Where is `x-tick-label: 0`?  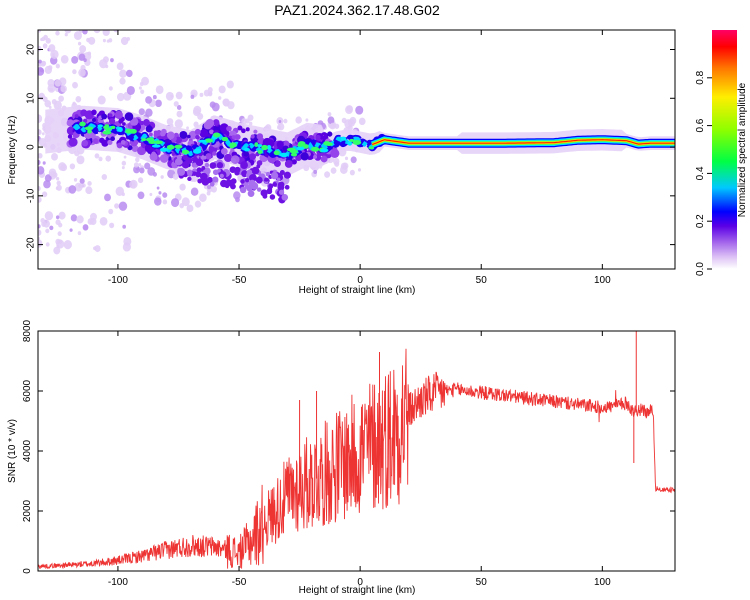 x-tick-label: 0 is located at coordinates (360, 280).